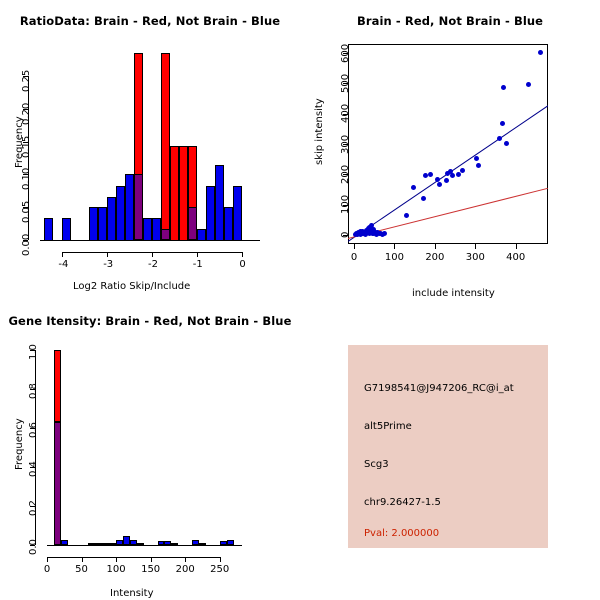 This screenshot has height=600, width=600. Describe the element at coordinates (439, 388) in the screenshot. I see `info-probe-id: G7198541@J947206_RC@i_at` at that location.